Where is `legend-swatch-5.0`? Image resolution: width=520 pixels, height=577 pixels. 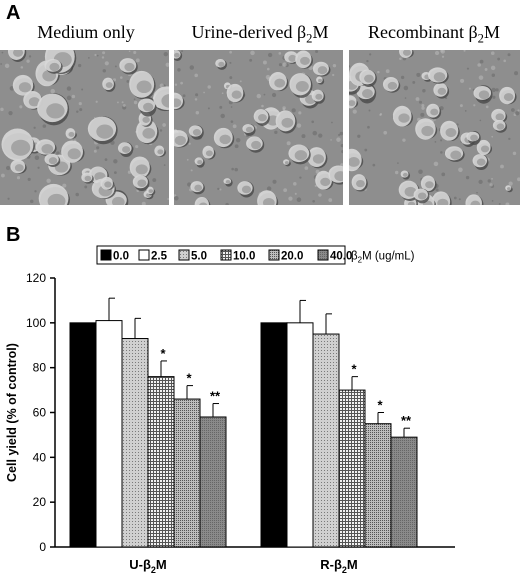
legend-swatch-5.0 is located at coordinates (184, 255).